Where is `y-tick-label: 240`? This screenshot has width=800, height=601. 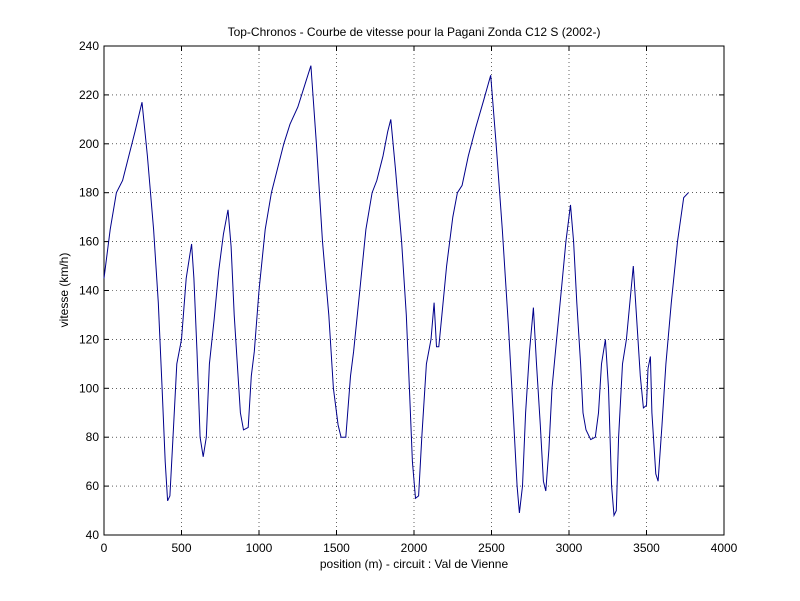
y-tick-label: 240 is located at coordinates (89, 46).